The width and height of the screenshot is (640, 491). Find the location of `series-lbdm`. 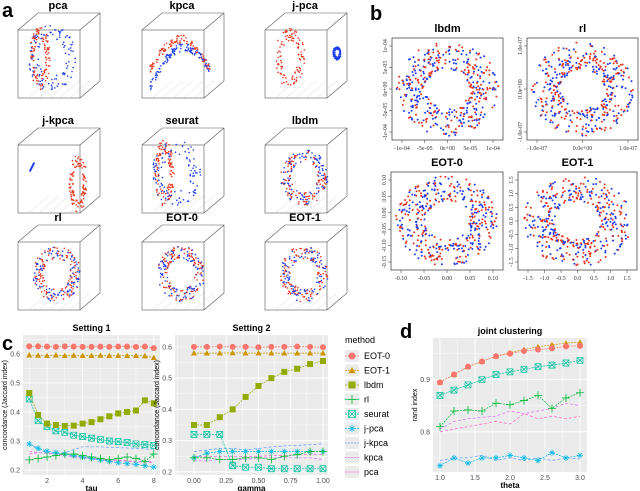

series-lbdm is located at coordinates (91, 409).